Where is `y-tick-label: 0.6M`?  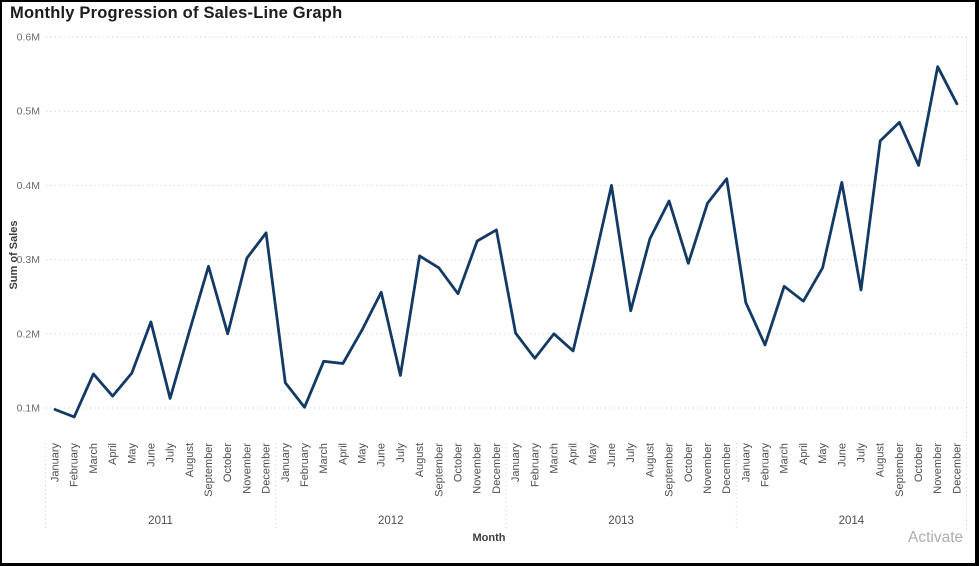
y-tick-label: 0.6M is located at coordinates (28, 38).